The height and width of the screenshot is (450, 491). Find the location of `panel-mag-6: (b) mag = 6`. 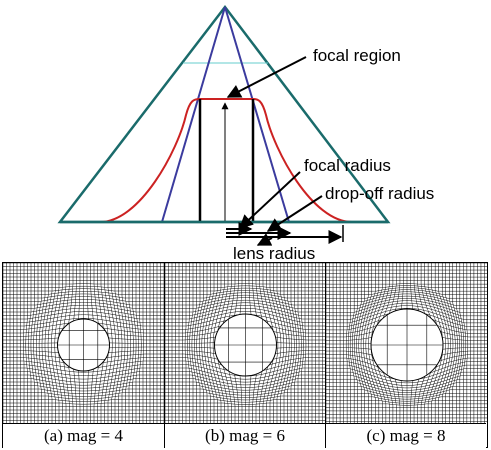

panel-mag-6: (b) mag = 6 is located at coordinates (245, 355).